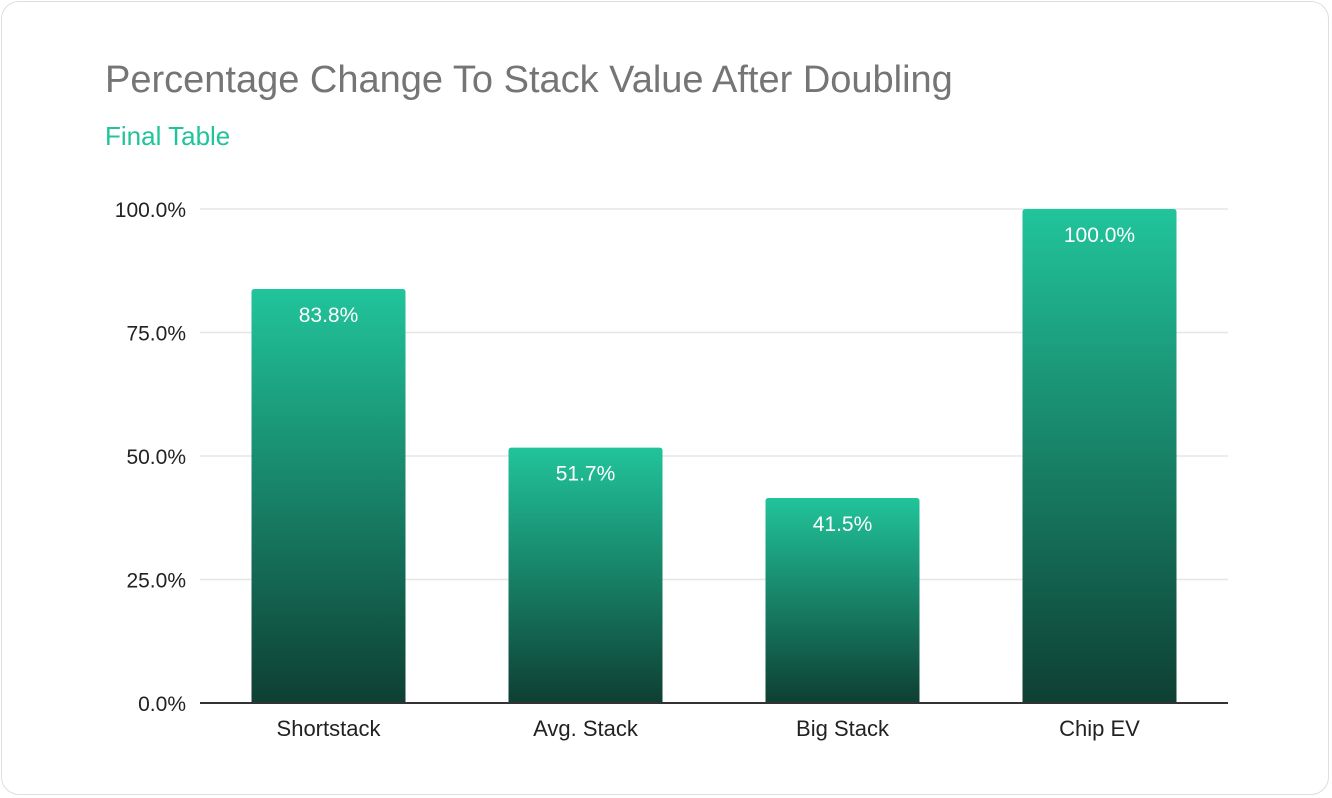 This screenshot has height=798, width=1332. Describe the element at coordinates (162, 704) in the screenshot. I see `y-tick-label: 0.0%` at that location.